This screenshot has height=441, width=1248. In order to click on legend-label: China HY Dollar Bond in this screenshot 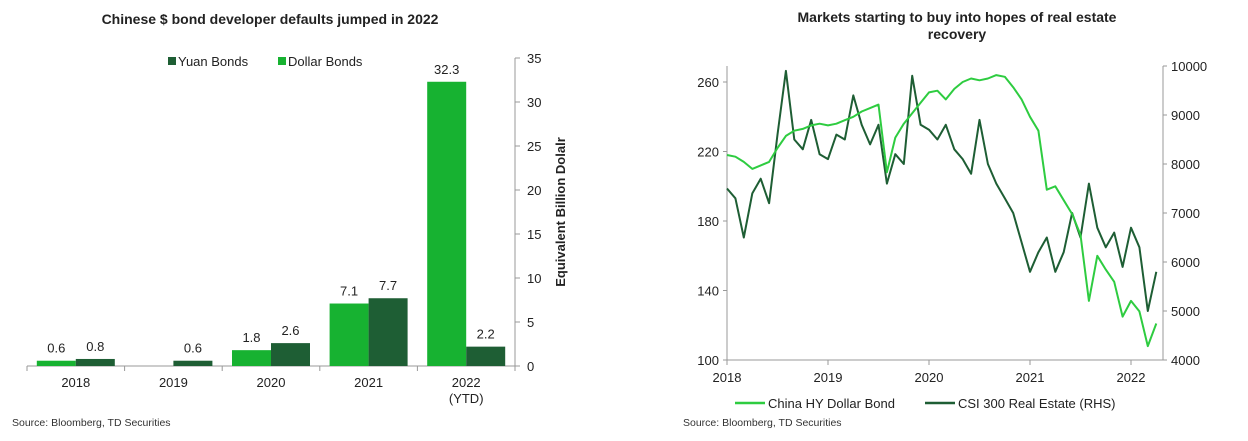, I will do `click(831, 403)`.